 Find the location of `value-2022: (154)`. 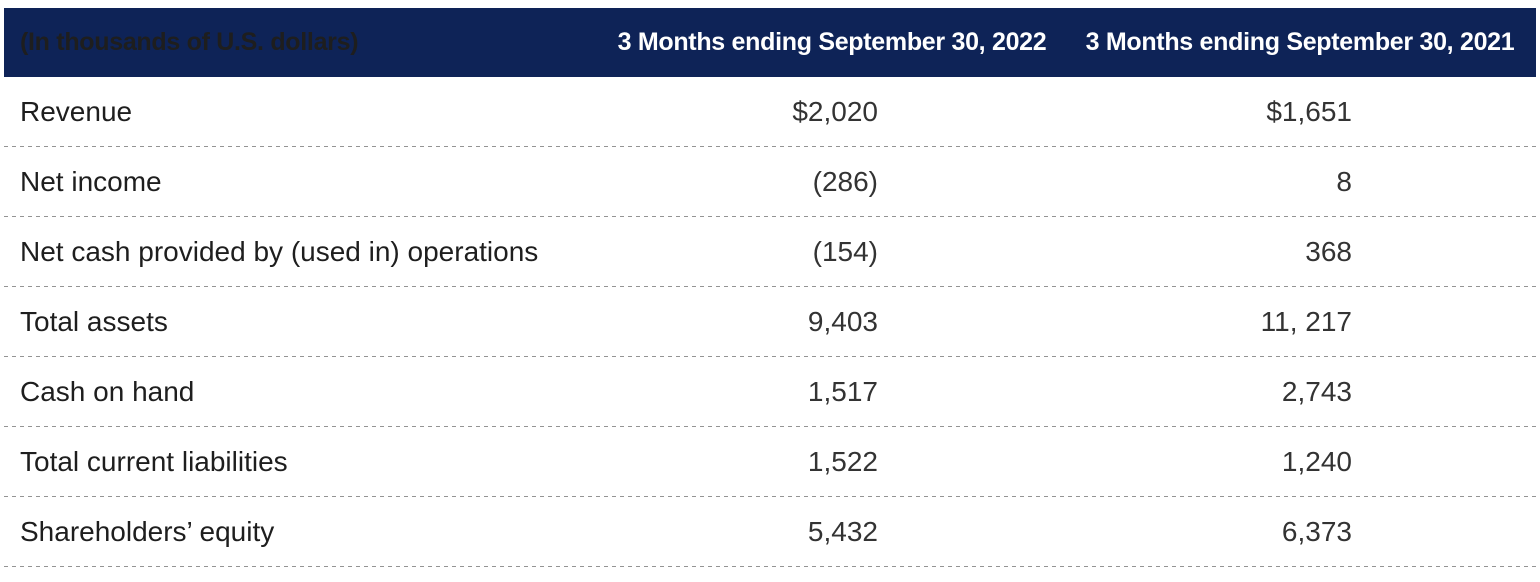

value-2022: (154) is located at coordinates (845, 251).